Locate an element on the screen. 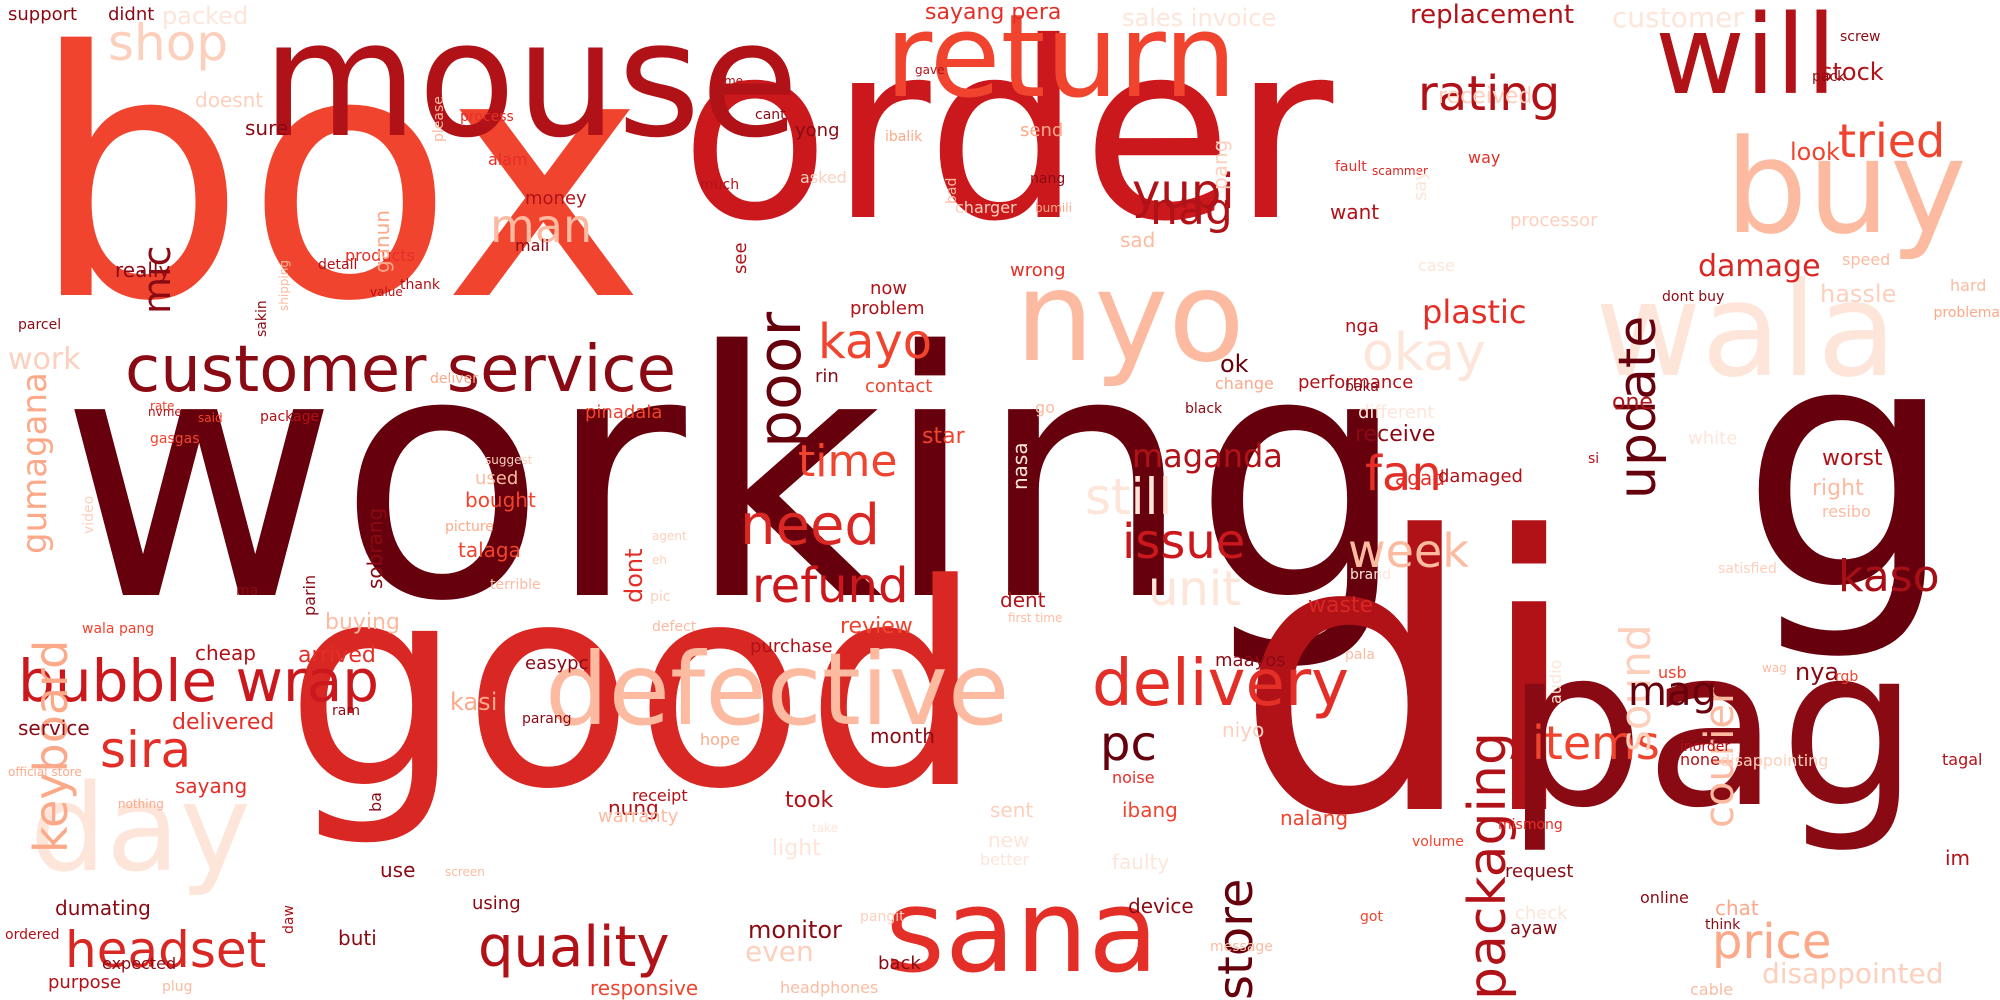 Image resolution: width=2000 pixels, height=1000 pixels. cloud-word: package is located at coordinates (290, 417).